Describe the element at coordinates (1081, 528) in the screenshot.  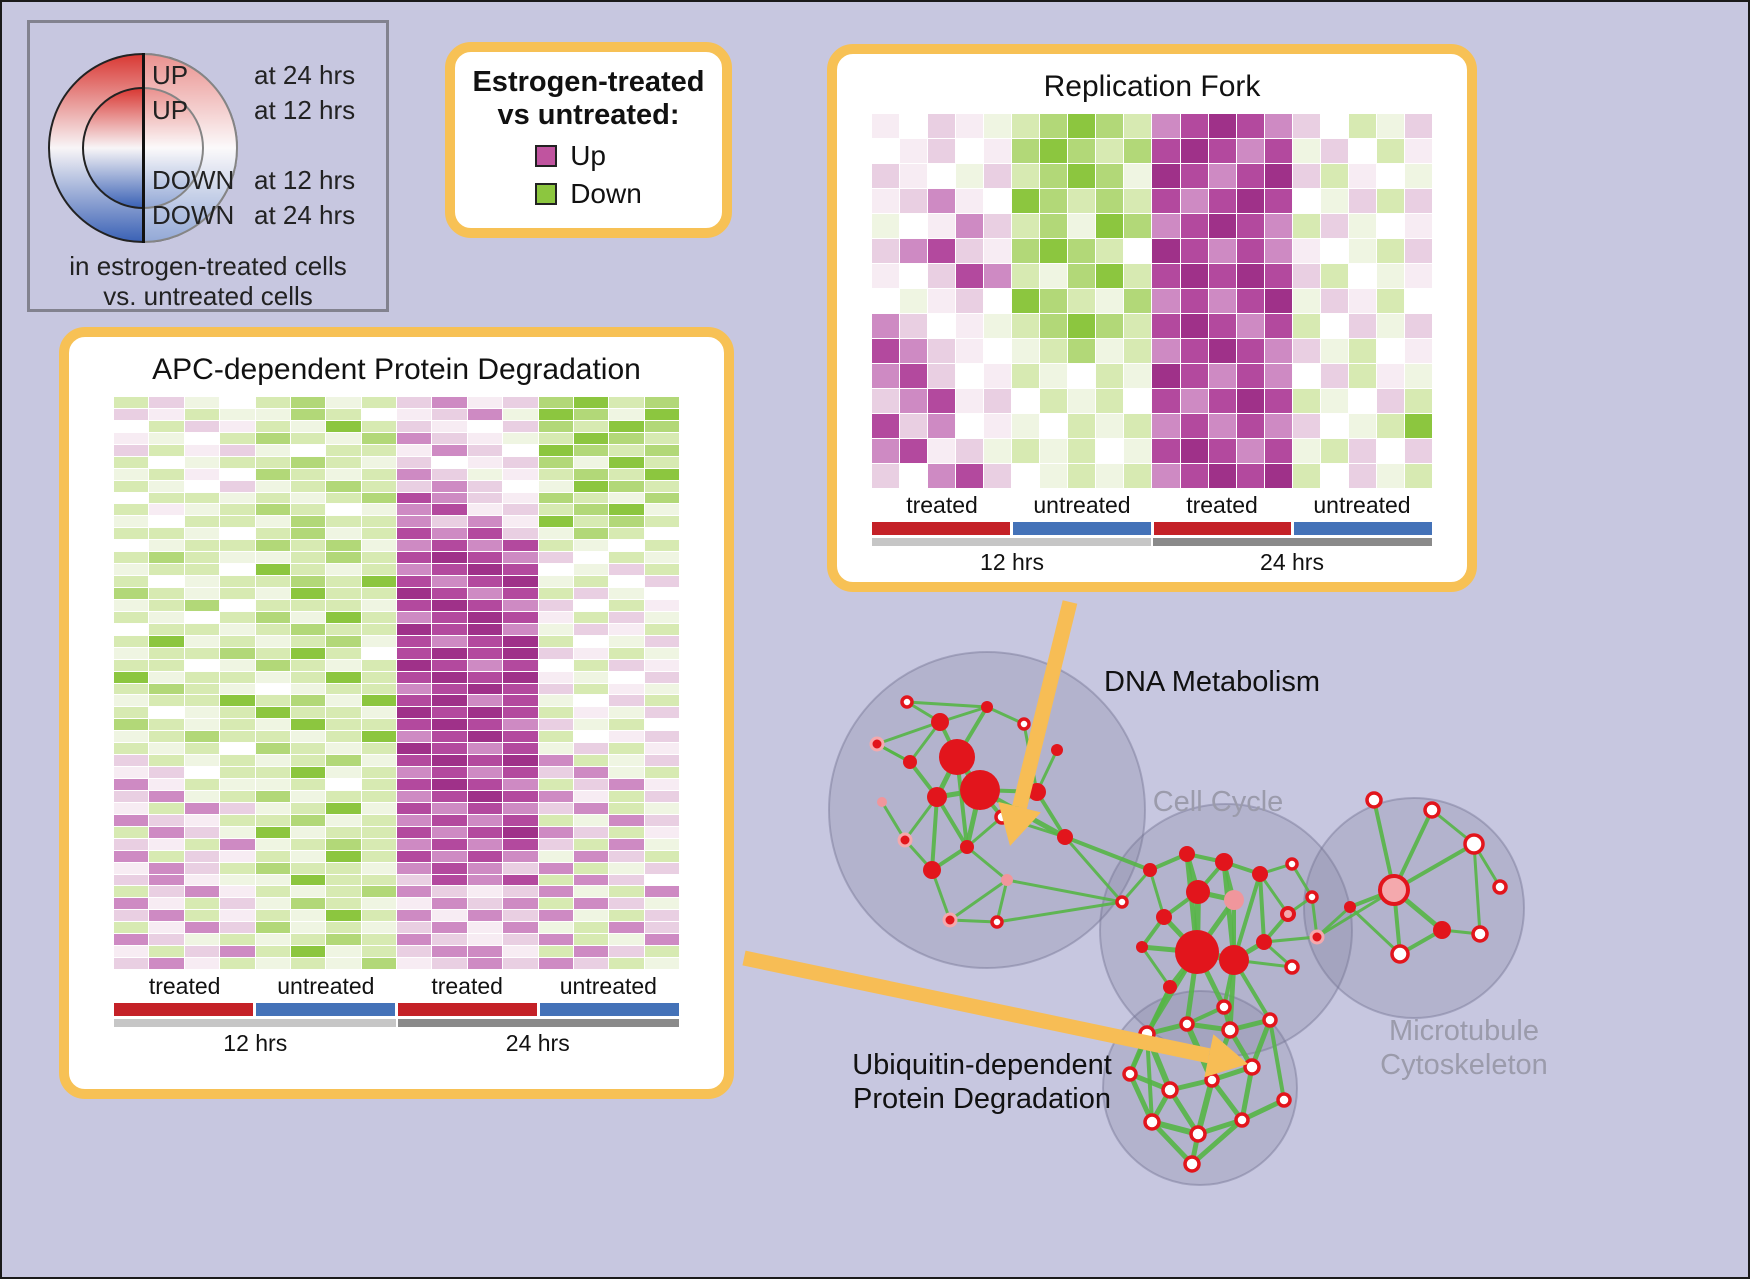
I see `treatment-bar` at that location.